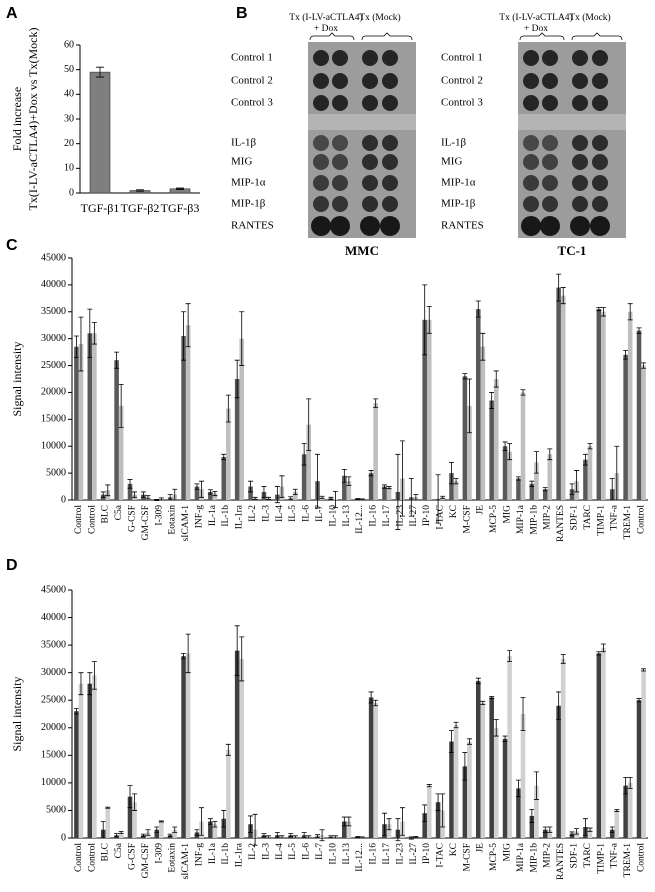  What do you see at coordinates (601, 520) in the screenshot?
I see `x-tick-label: TIMP-1` at bounding box center [601, 520].